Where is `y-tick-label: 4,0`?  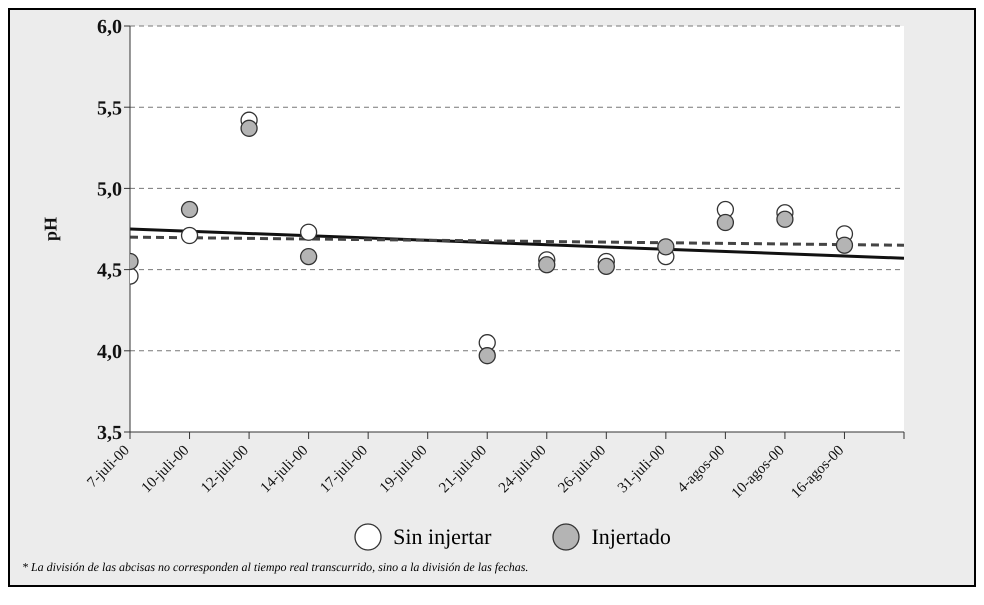
y-tick-label: 4,0 is located at coordinates (109, 351).